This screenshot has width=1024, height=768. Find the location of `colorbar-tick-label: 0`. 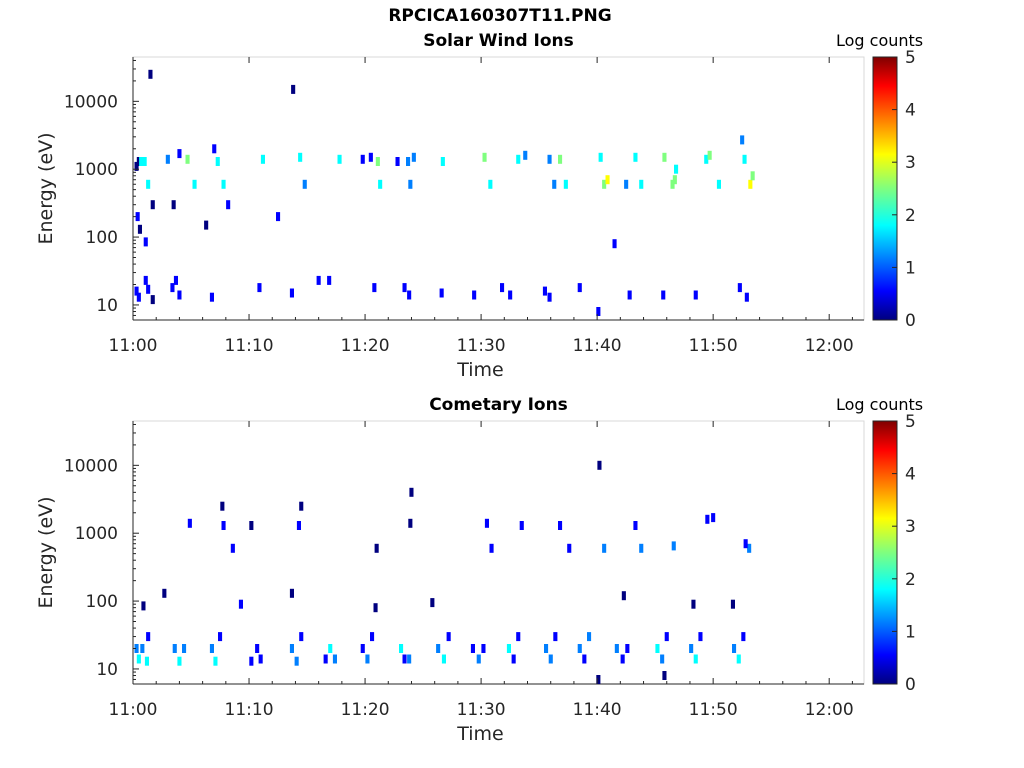

colorbar-tick-label: 0 is located at coordinates (910, 321).